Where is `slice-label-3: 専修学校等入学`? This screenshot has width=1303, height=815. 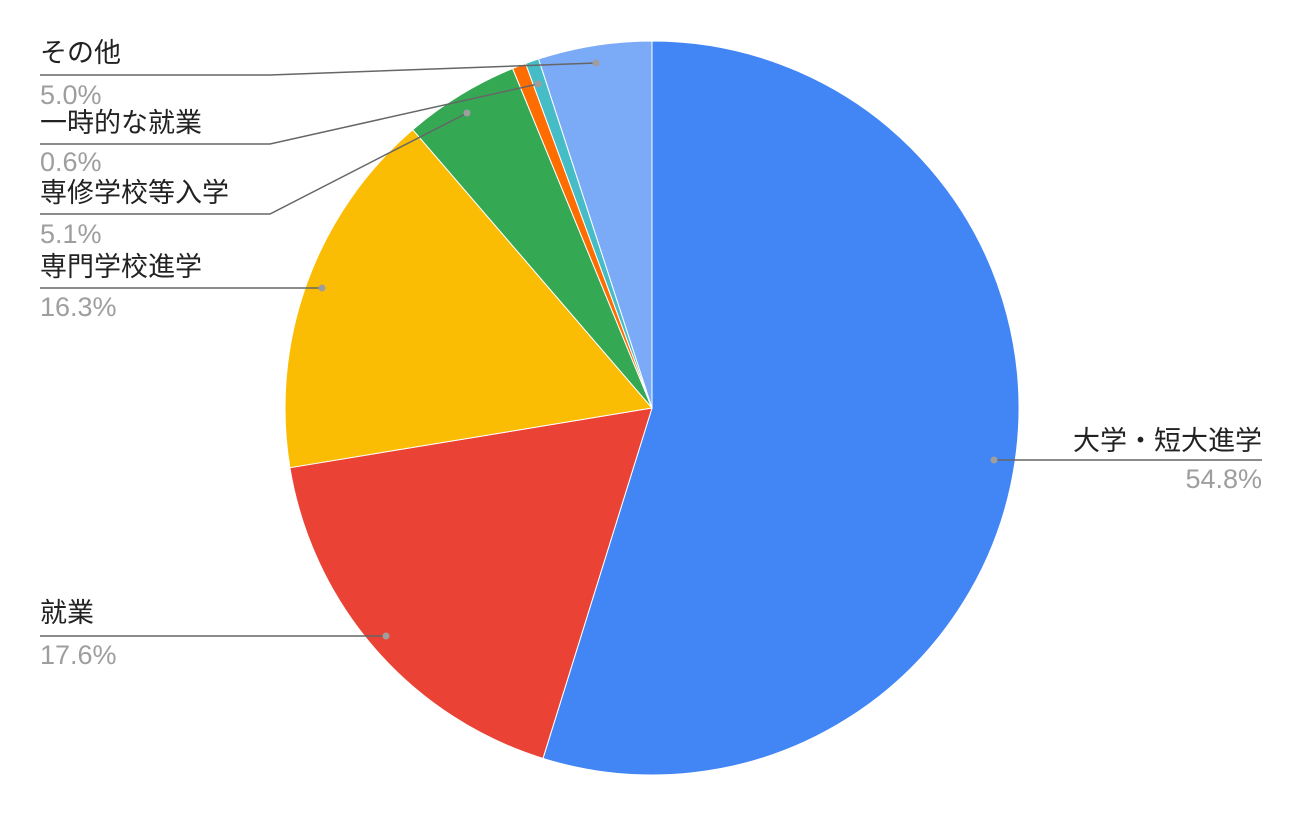 slice-label-3: 専修学校等入学 is located at coordinates (134, 193).